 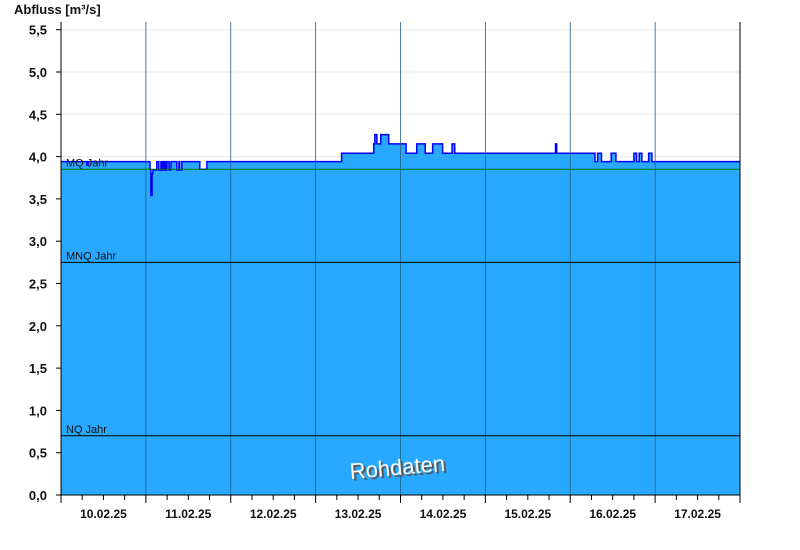 What do you see at coordinates (38, 453) in the screenshot?
I see `y-tick-label: 0,5` at bounding box center [38, 453].